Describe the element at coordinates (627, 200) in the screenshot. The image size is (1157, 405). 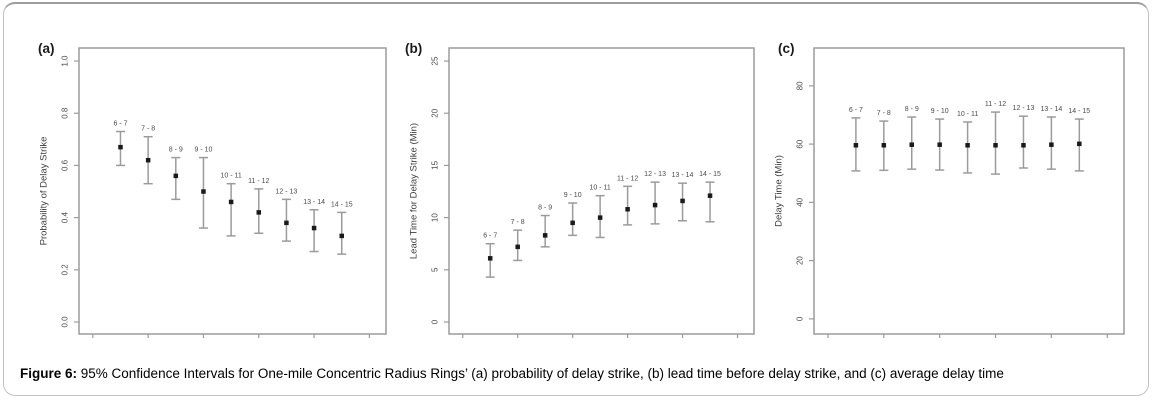
I see `panel-b-point-5: 11 - 12` at that location.